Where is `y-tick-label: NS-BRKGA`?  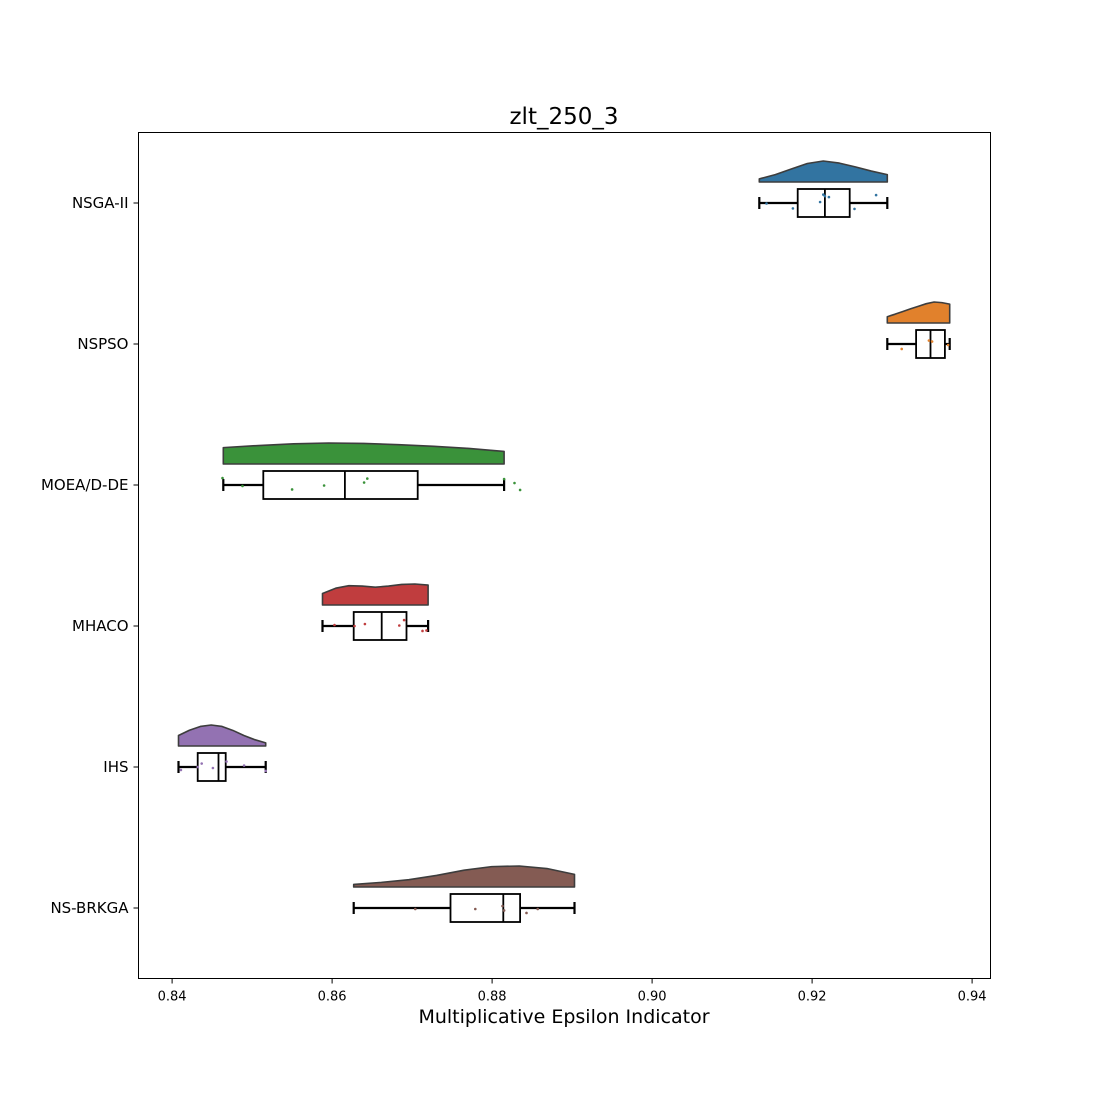
y-tick-label: NS-BRKGA is located at coordinates (89, 908).